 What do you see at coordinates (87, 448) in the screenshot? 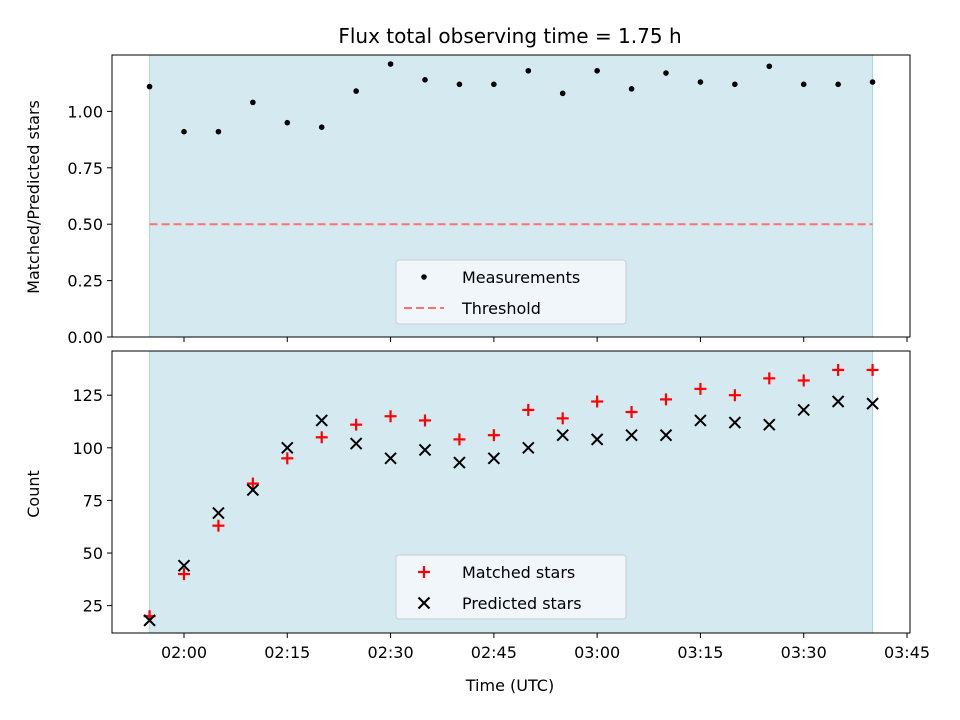
I see `bottom-y-tick-label: 100` at bounding box center [87, 448].